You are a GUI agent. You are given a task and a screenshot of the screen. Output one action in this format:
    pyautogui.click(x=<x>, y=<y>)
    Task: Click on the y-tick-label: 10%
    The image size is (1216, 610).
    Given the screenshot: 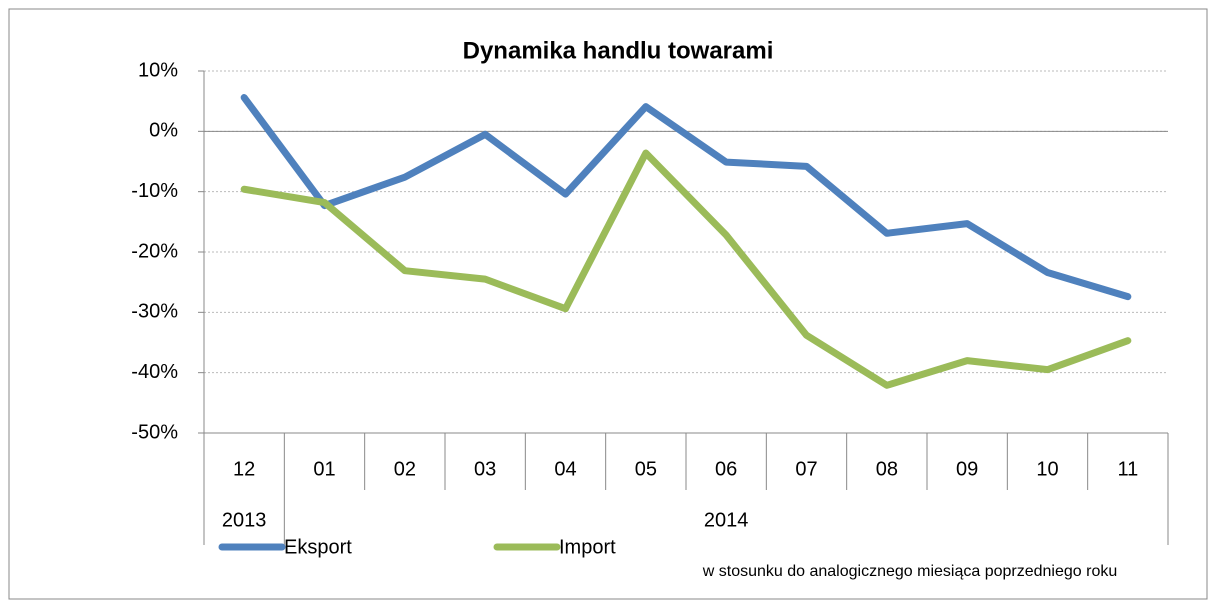 What is the action you would take?
    pyautogui.click(x=158, y=70)
    